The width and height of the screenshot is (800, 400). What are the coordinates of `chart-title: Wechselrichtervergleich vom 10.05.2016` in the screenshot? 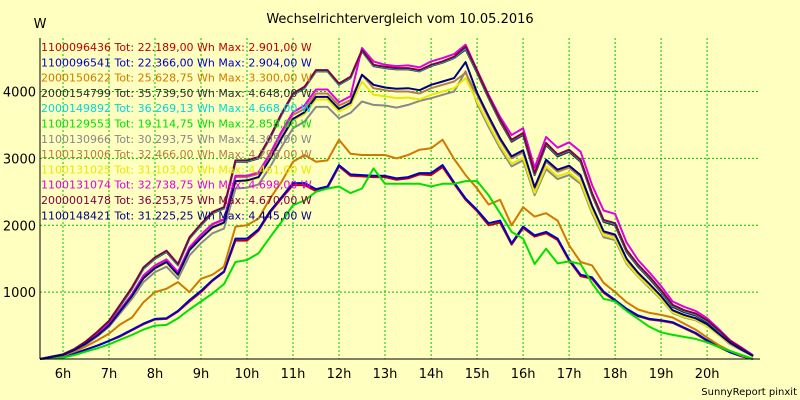 It's located at (399, 19).